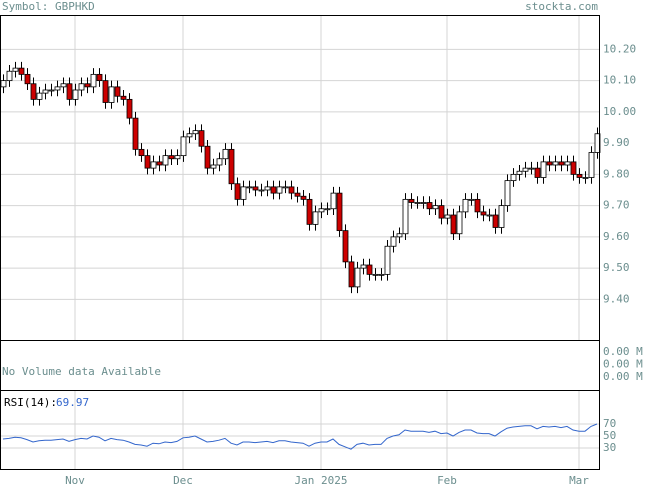  I want to click on y-tick-label: 70, so click(609, 423).